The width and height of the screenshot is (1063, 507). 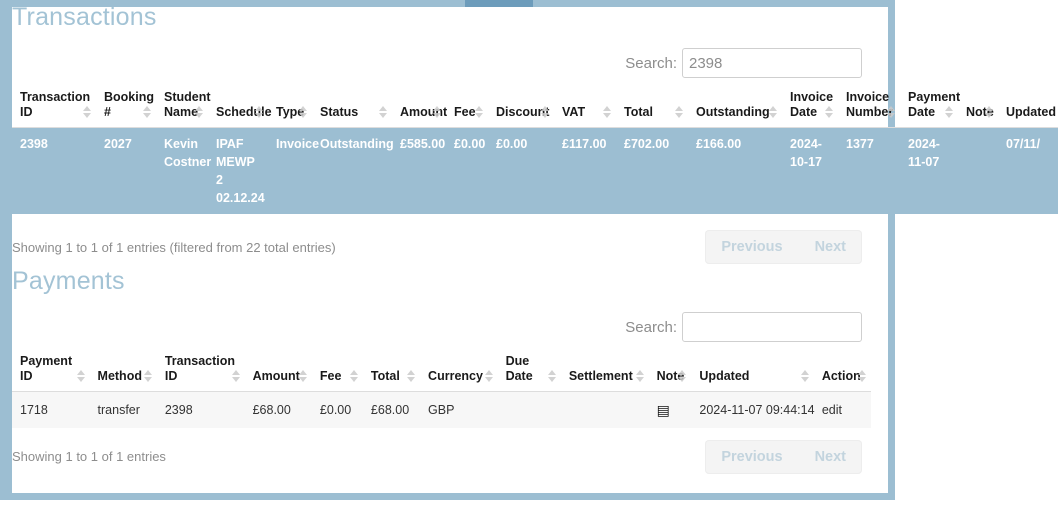 I want to click on col-vat: VAT, so click(x=585, y=106).